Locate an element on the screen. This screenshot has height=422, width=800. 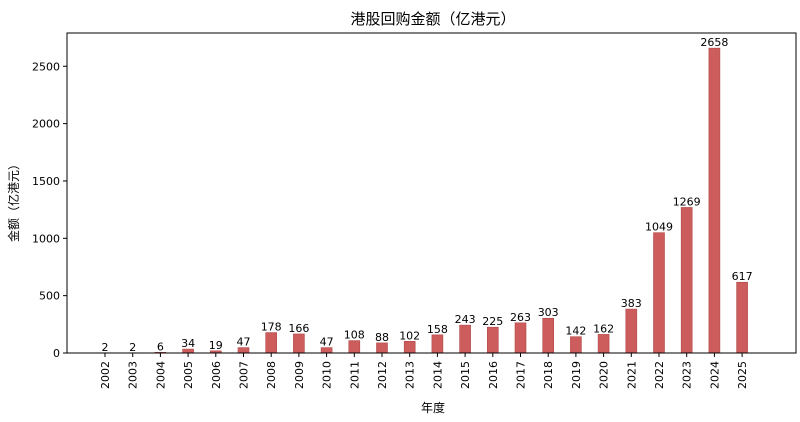
data-label-2010: 47 is located at coordinates (327, 342).